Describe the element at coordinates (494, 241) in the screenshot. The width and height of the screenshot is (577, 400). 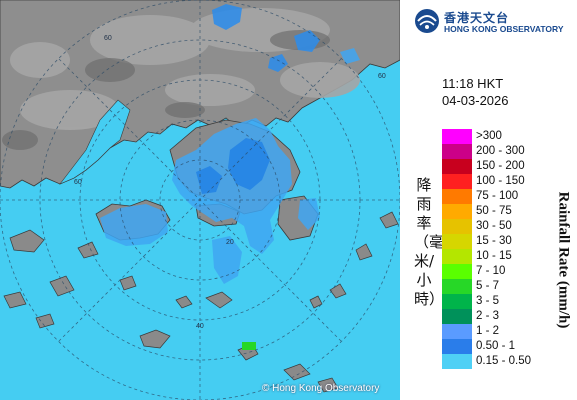
I see `legend-label: 15 - 30` at that location.